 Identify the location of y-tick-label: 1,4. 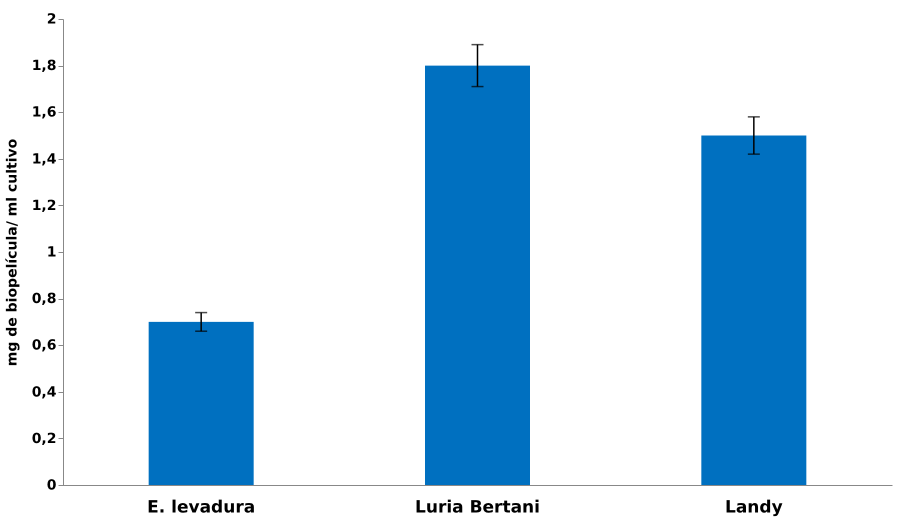
(44, 159).